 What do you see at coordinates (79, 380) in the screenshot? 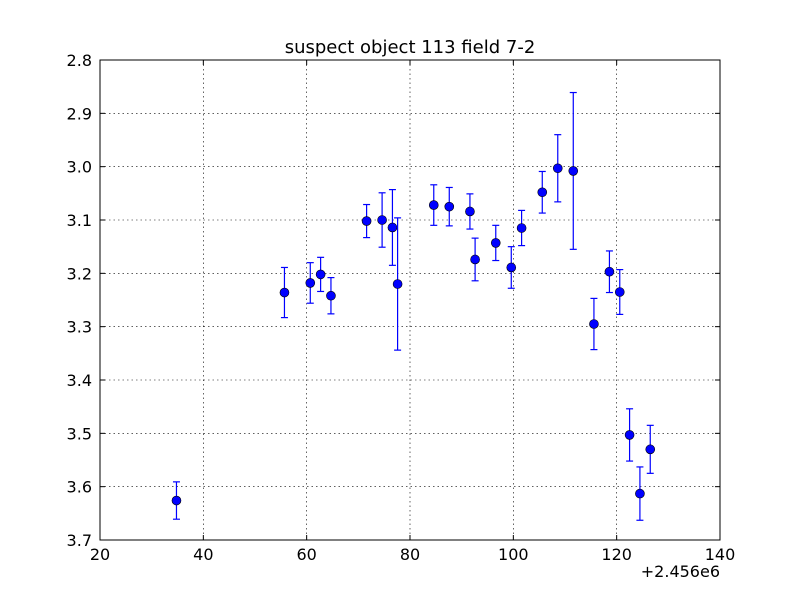
I see `y-tick-label: 3.4` at bounding box center [79, 380].